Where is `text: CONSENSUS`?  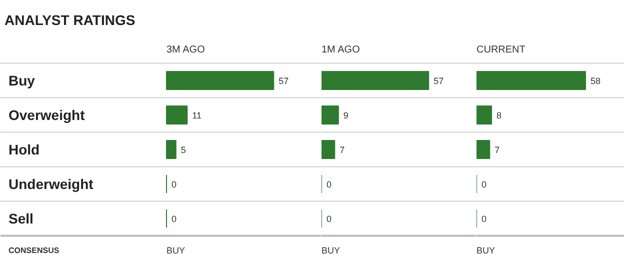
text: CONSENSUS is located at coordinates (34, 251).